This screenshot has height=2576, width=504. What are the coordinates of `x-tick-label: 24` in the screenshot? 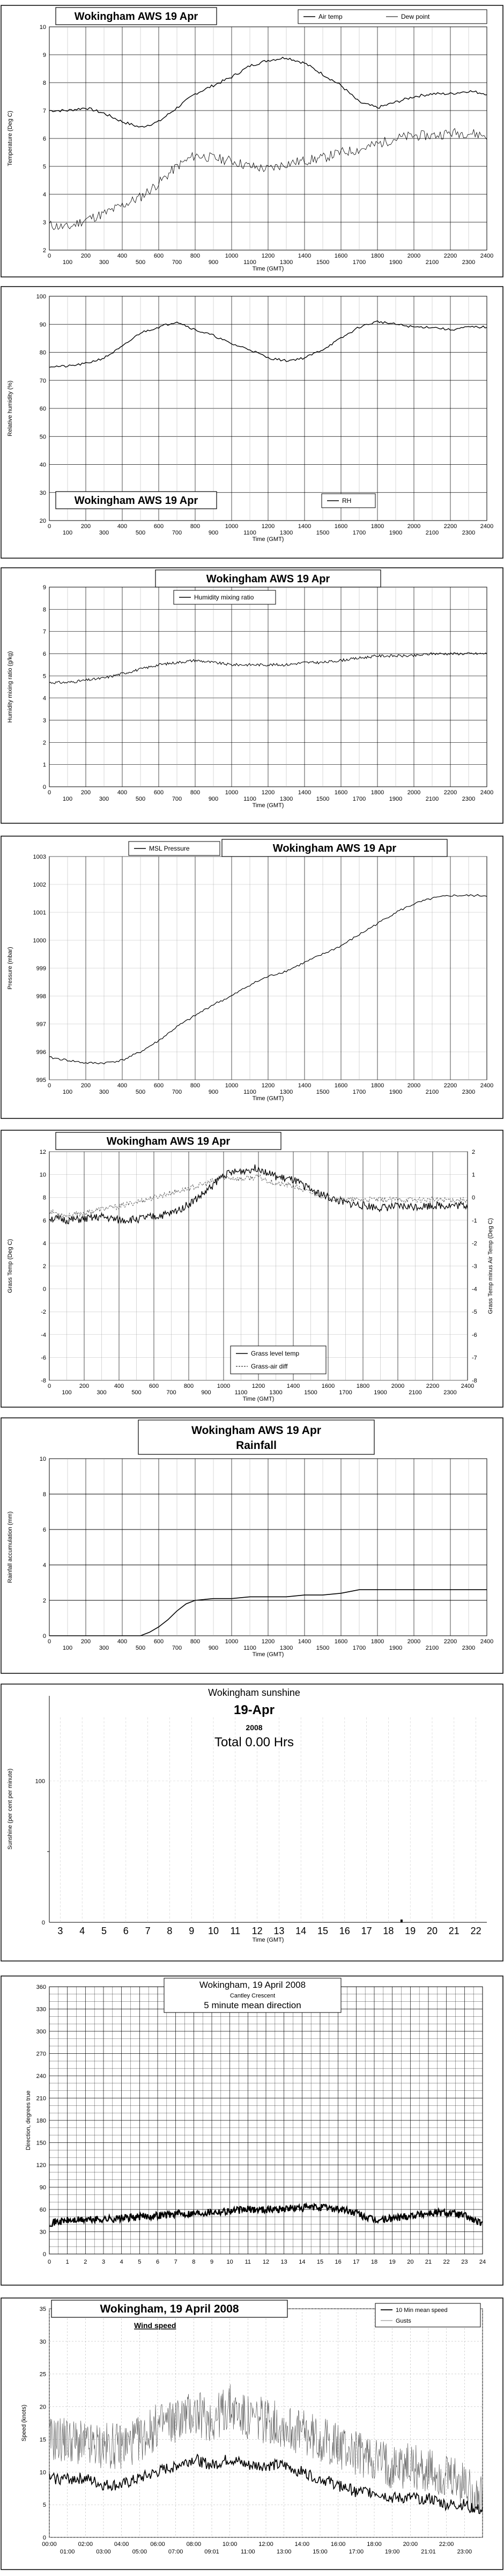 It's located at (482, 2262).